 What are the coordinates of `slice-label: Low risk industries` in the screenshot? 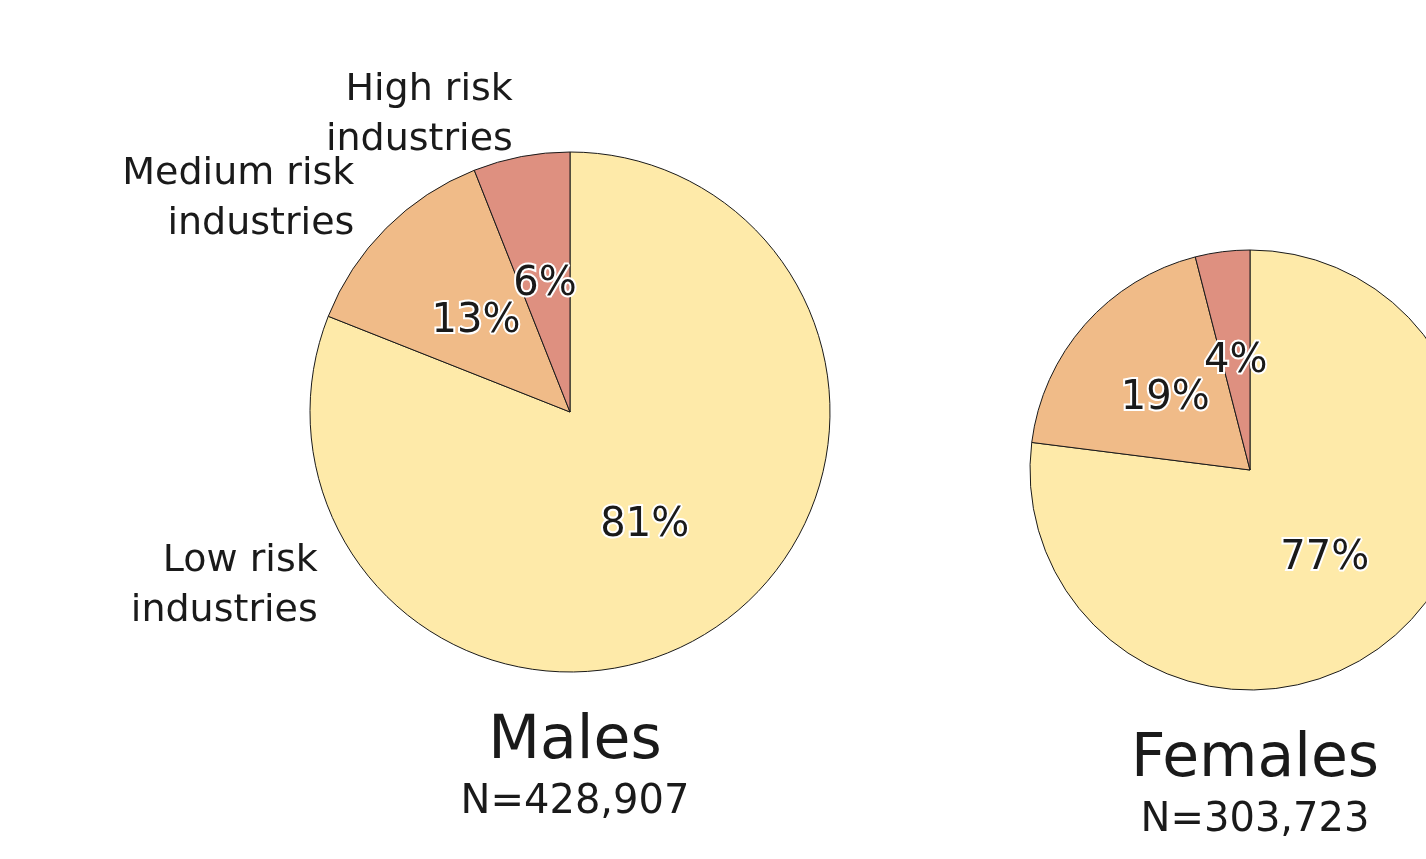 It's located at (224, 583).